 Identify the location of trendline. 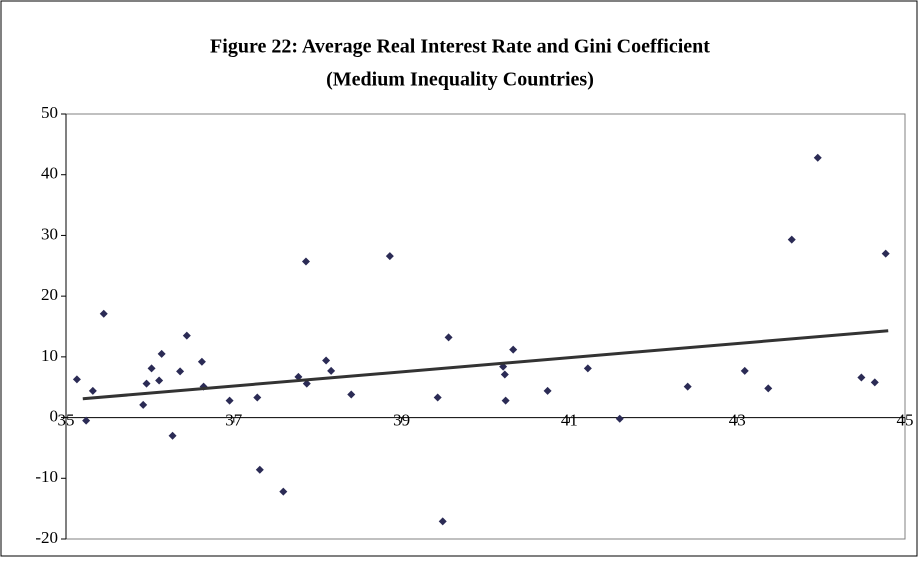
(485, 365).